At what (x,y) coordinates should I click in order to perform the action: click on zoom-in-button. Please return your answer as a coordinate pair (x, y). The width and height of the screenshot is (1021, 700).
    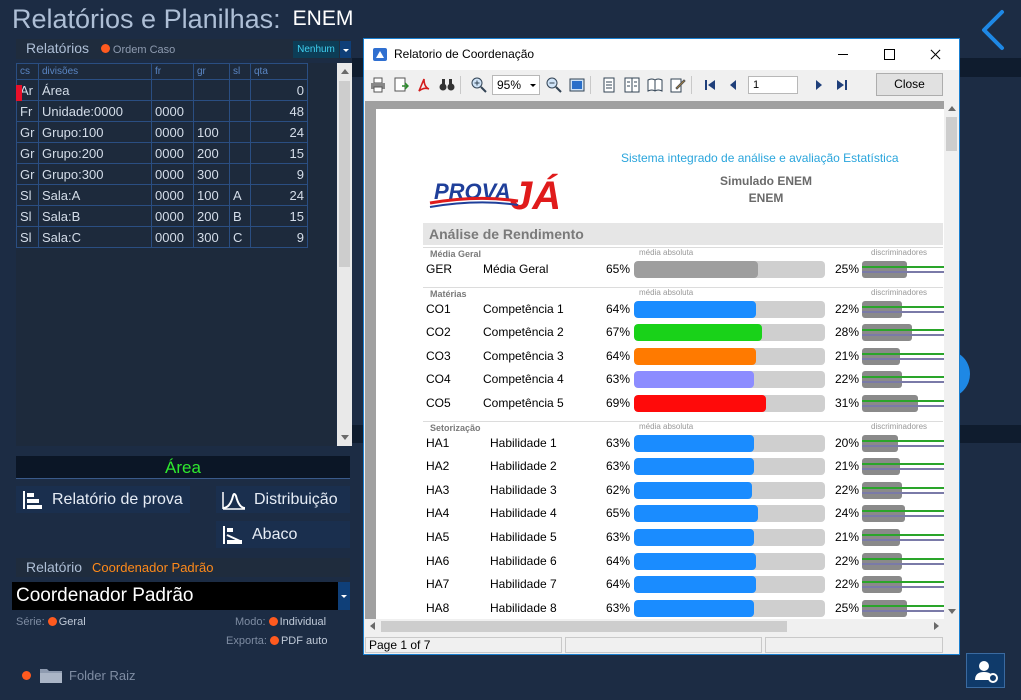
    Looking at the image, I should click on (479, 85).